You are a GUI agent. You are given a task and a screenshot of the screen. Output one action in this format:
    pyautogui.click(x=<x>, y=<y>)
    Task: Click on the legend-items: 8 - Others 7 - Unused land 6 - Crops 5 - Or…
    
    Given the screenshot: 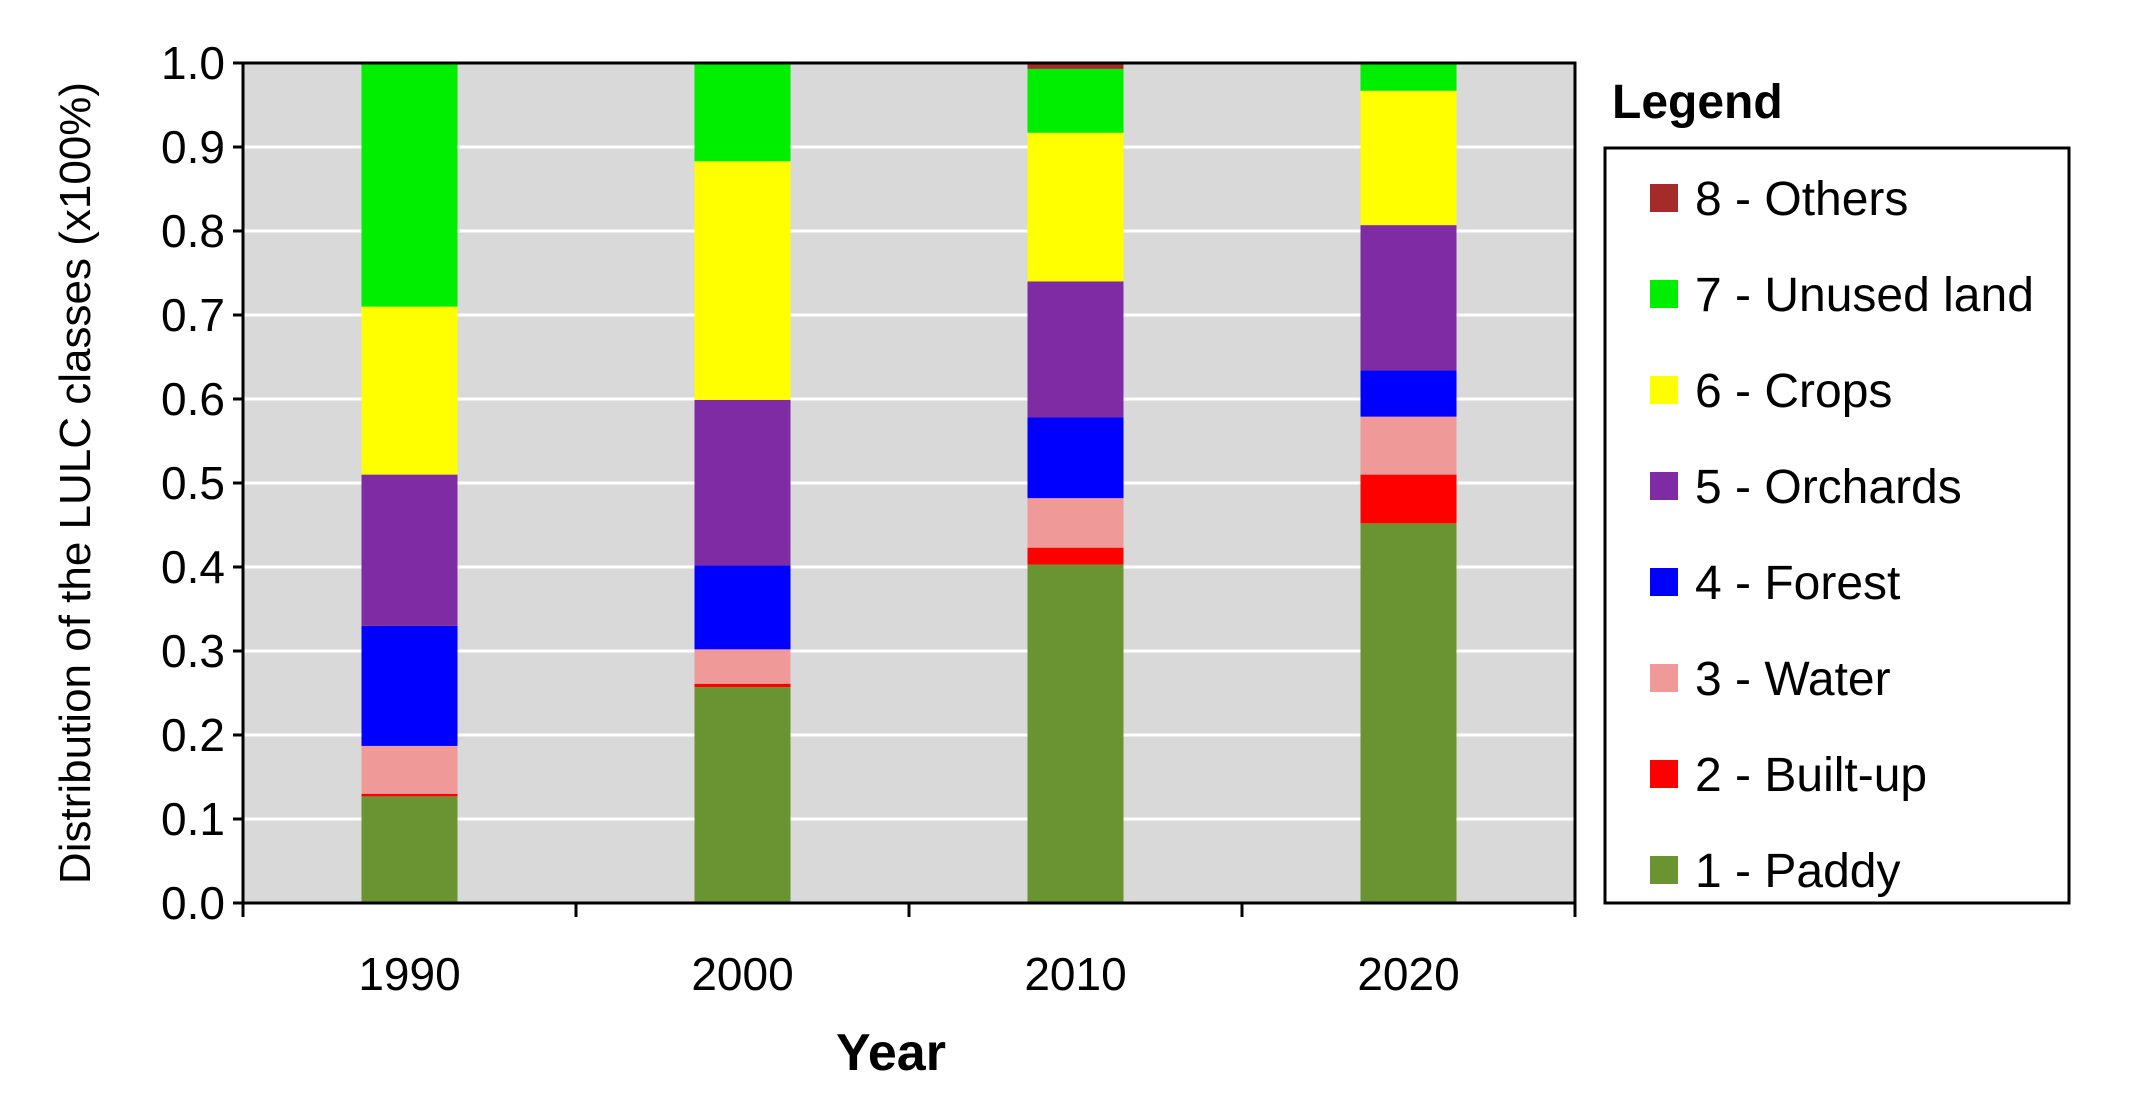 What is the action you would take?
    pyautogui.click(x=1842, y=535)
    